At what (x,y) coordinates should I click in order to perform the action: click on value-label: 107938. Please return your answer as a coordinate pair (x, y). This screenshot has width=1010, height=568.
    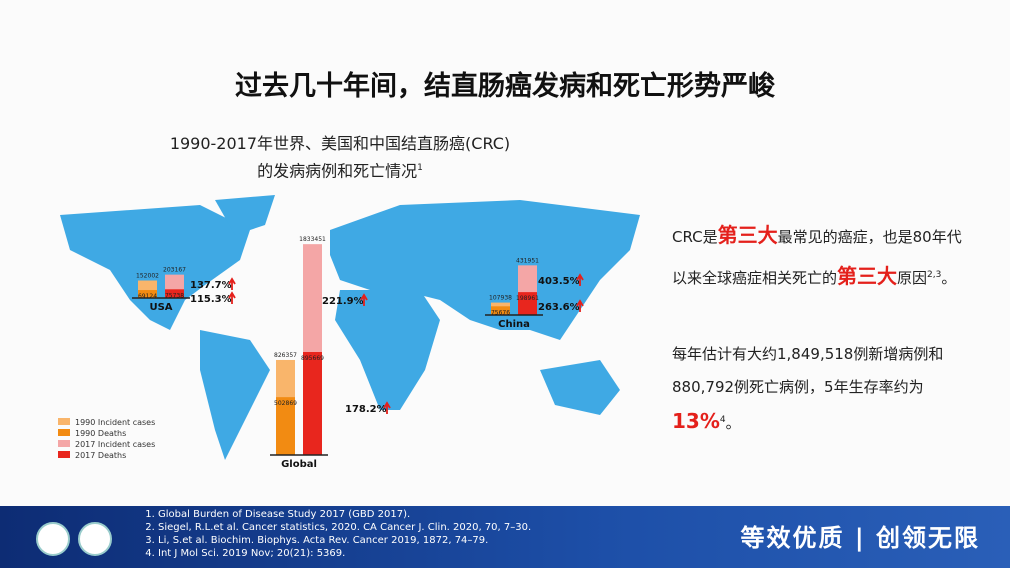
    Looking at the image, I should click on (500, 298).